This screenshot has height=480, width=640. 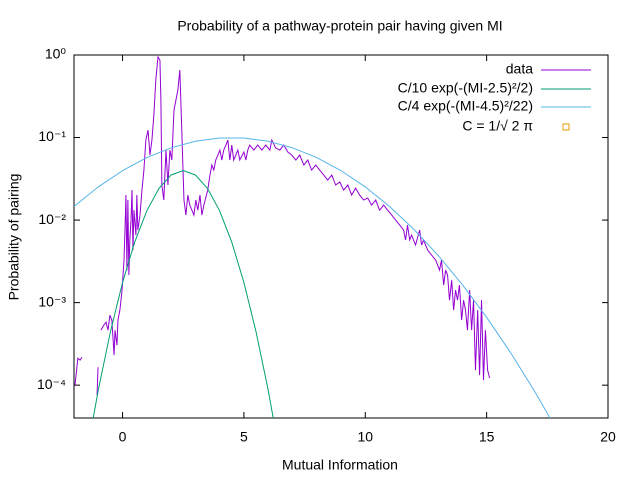 What do you see at coordinates (365, 437) in the screenshot?
I see `x-tick-label: 10` at bounding box center [365, 437].